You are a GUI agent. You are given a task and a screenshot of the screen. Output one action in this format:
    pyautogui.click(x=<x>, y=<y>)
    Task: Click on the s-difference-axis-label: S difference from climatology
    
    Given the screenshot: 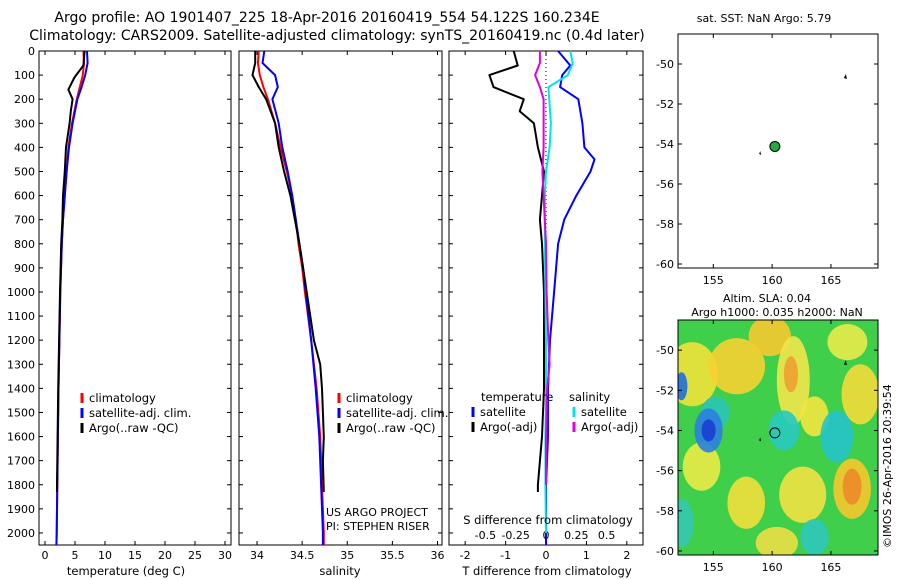 What is the action you would take?
    pyautogui.click(x=548, y=520)
    